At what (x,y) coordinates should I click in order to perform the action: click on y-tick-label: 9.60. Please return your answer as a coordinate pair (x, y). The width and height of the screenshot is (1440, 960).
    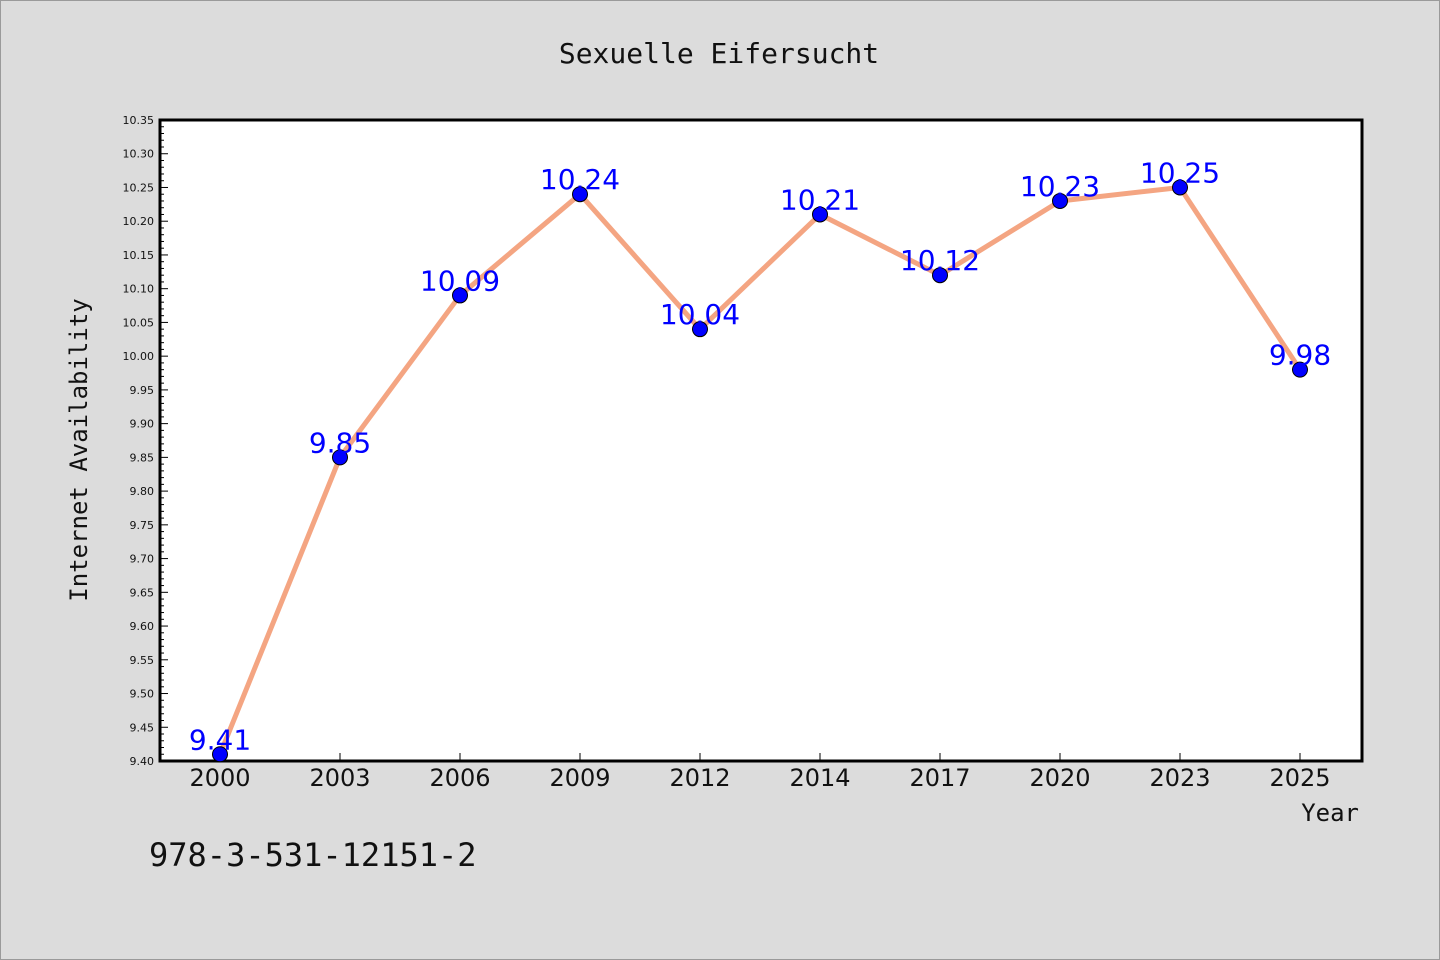
    Looking at the image, I should click on (142, 626).